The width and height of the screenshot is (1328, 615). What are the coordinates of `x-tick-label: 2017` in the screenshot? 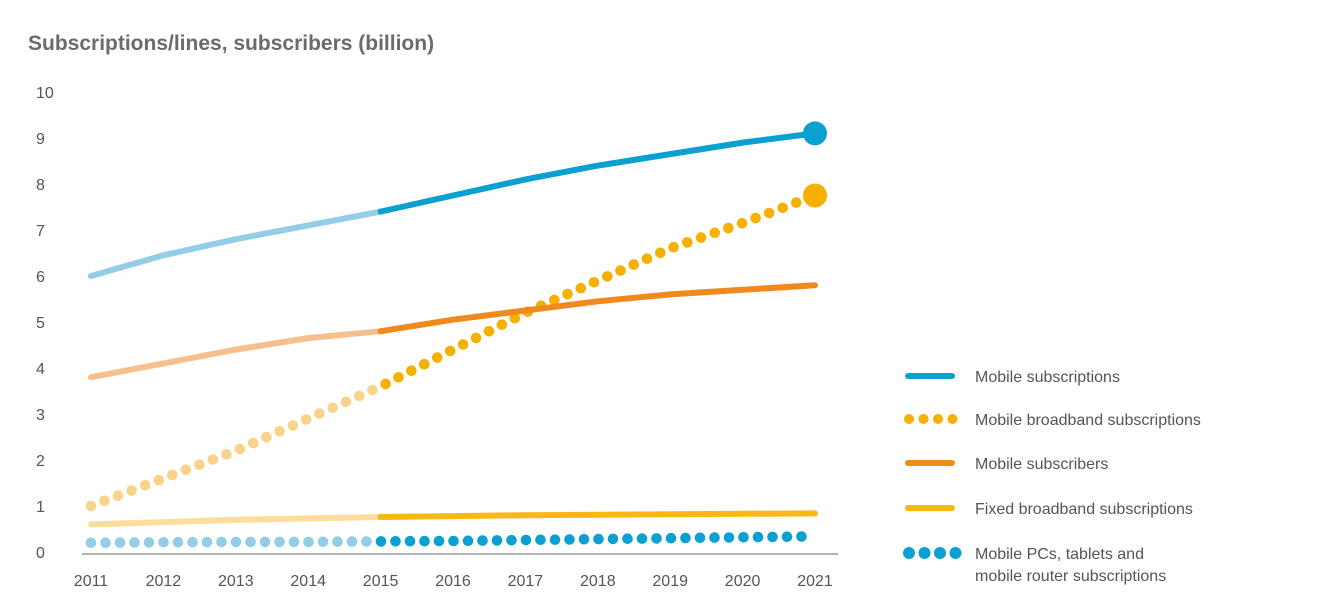 It's located at (526, 581).